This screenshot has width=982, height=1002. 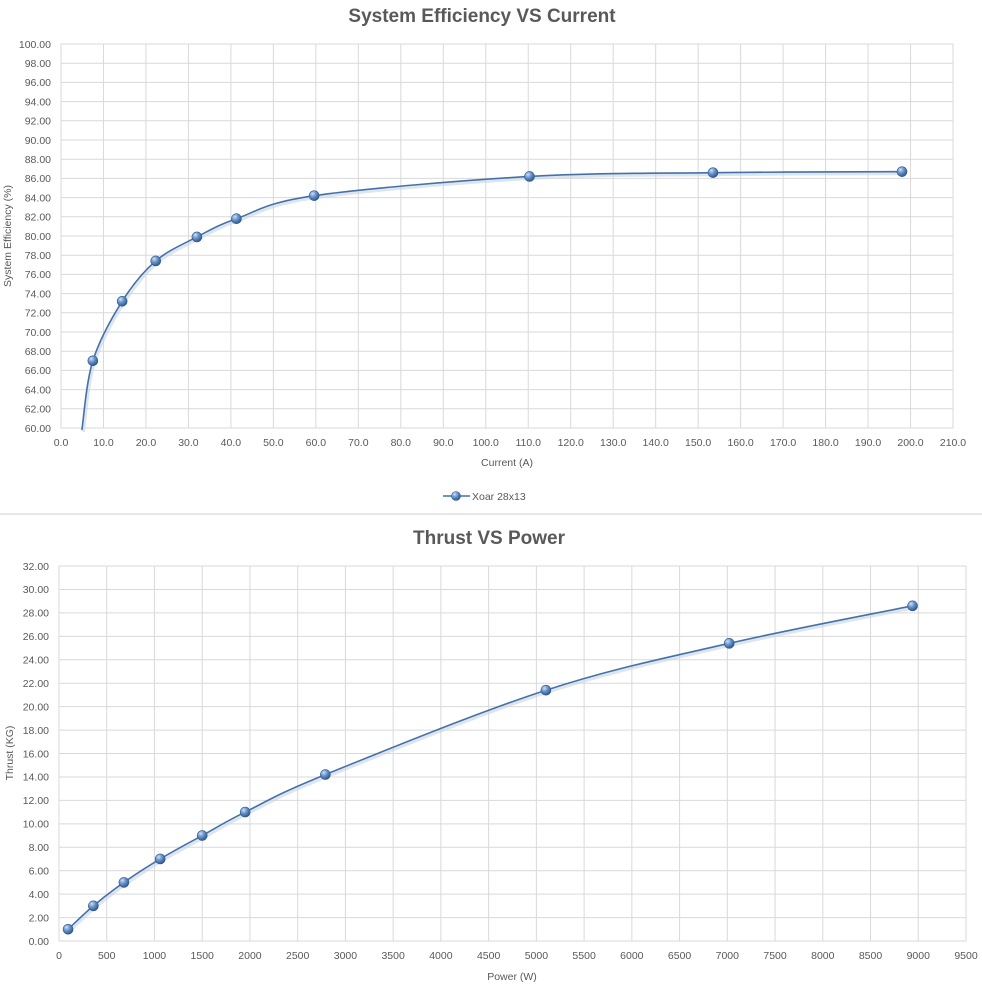 I want to click on thrust-x-tick-label: 3000, so click(x=346, y=956).